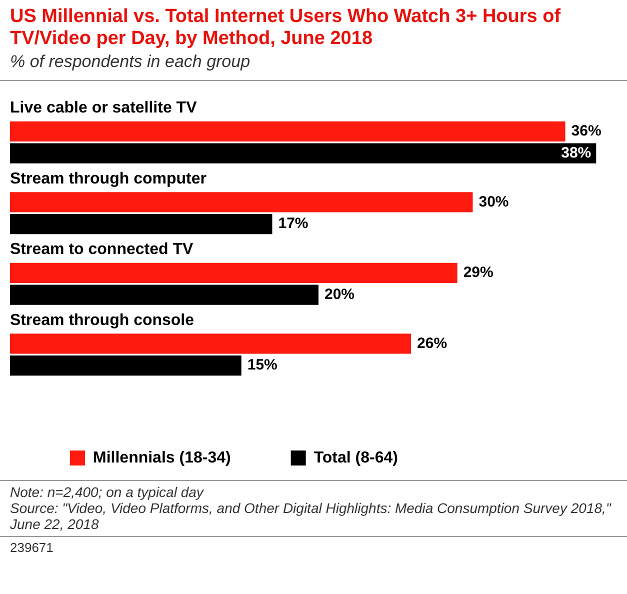 Image resolution: width=627 pixels, height=594 pixels. Describe the element at coordinates (356, 457) in the screenshot. I see `legend-label: Total (8-64)` at that location.